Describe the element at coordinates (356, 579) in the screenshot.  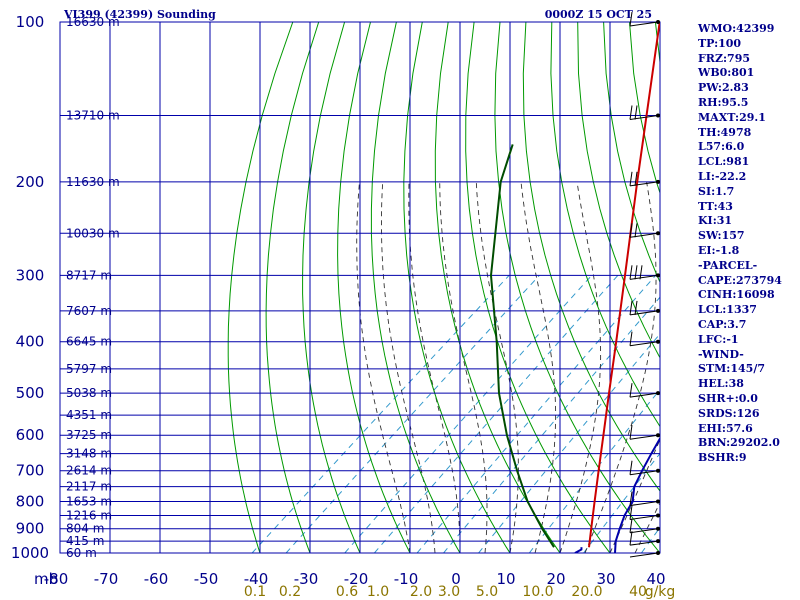
I see `temperature-tick-label: -20` at that location.